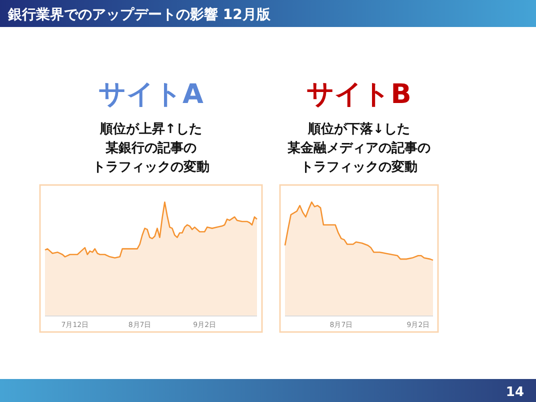 Image resolution: width=536 pixels, height=402 pixels. Describe the element at coordinates (358, 129) in the screenshot. I see `chart-subtitle: 順位が下落↓した` at that location.